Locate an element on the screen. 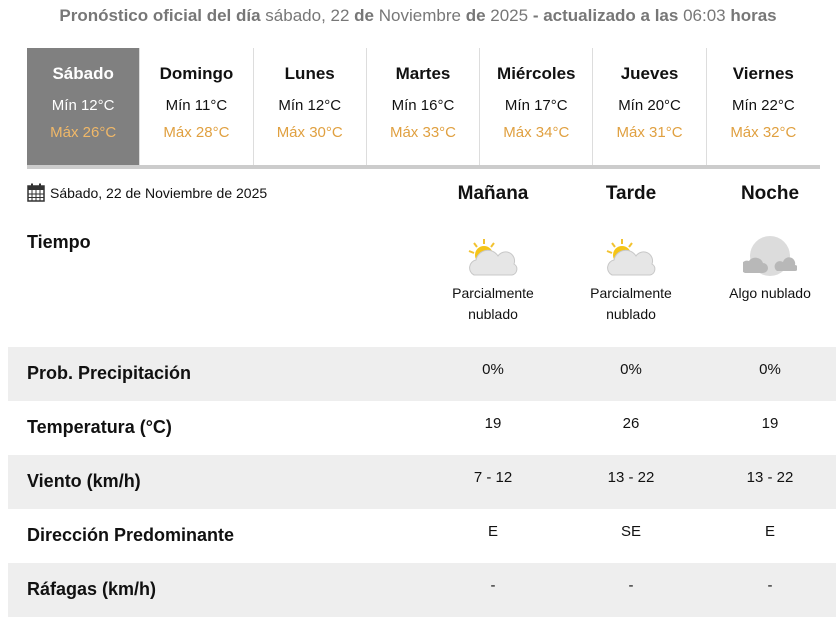 The image size is (836, 621). value-manana: 7 - 12 is located at coordinates (493, 477).